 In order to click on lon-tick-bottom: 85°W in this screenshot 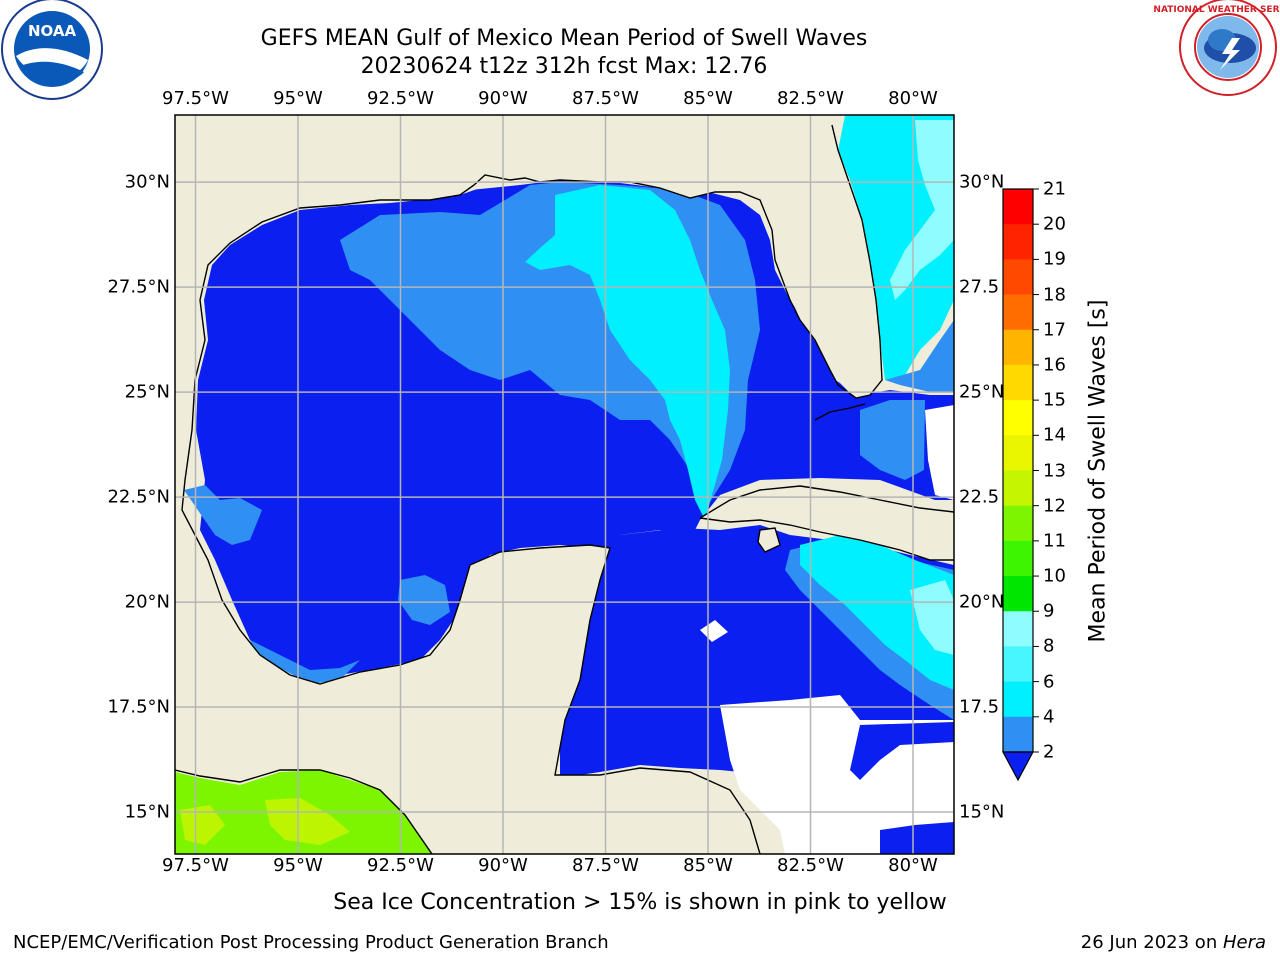, I will do `click(708, 865)`.